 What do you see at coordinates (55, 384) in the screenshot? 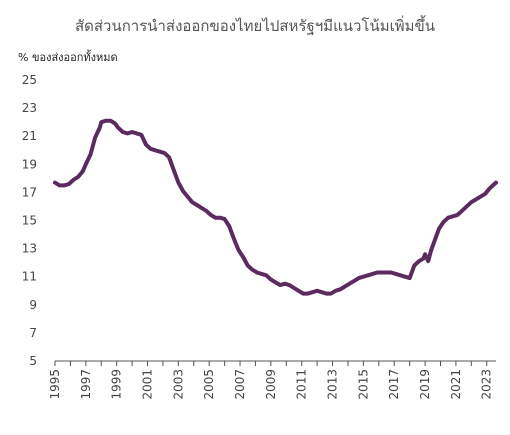
I see `x-tick-label: 1995` at bounding box center [55, 384].